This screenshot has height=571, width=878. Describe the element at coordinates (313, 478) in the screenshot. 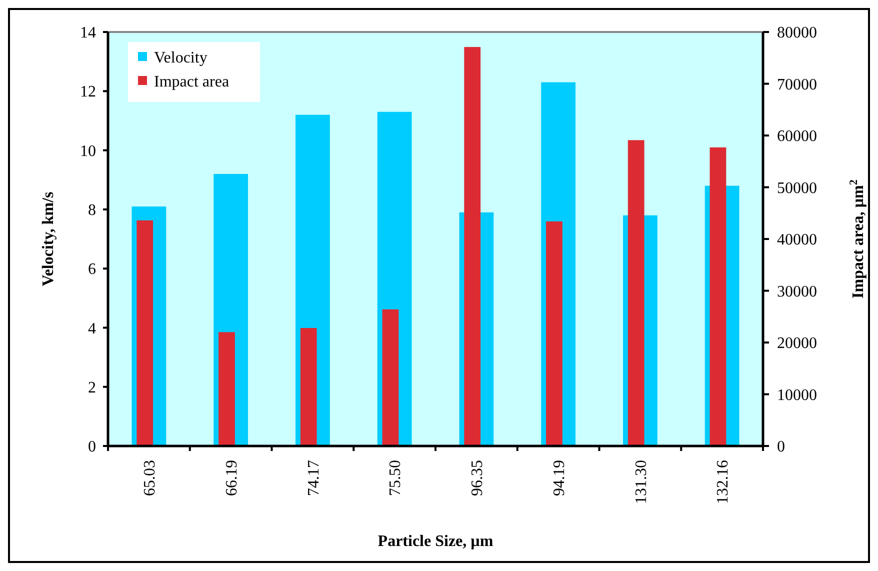

I see `x-tick-label: 74.17` at that location.